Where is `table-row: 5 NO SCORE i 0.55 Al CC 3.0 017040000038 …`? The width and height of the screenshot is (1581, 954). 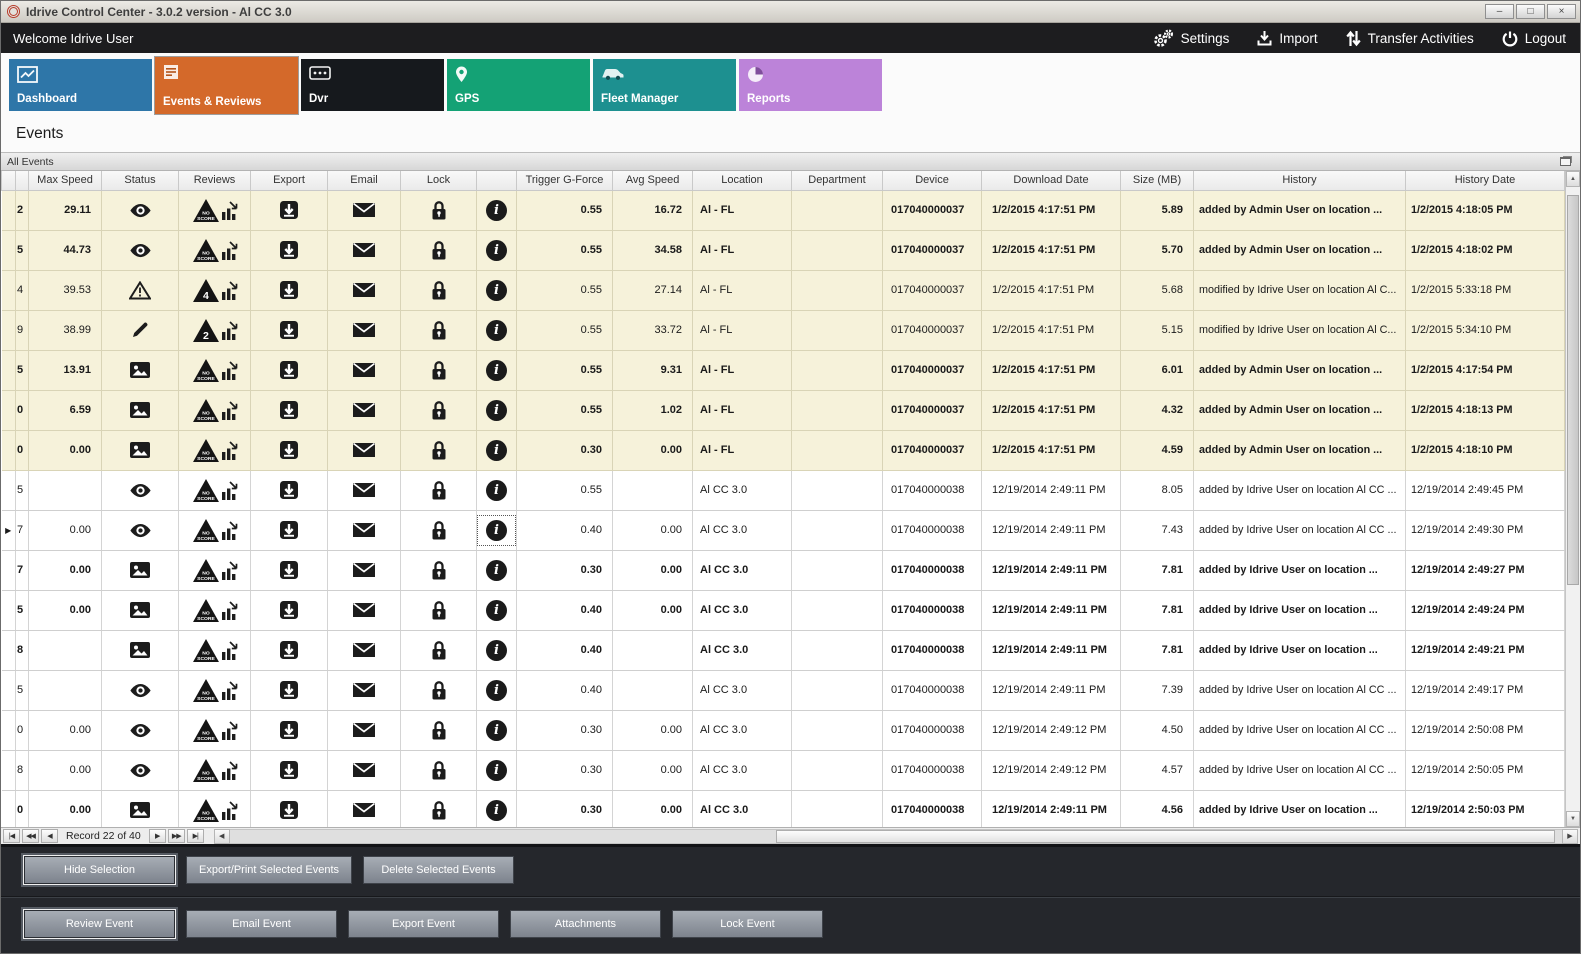
table-row: 5 NO SCORE i 0.55 Al CC 3.0 017040000038 … is located at coordinates (783, 490).